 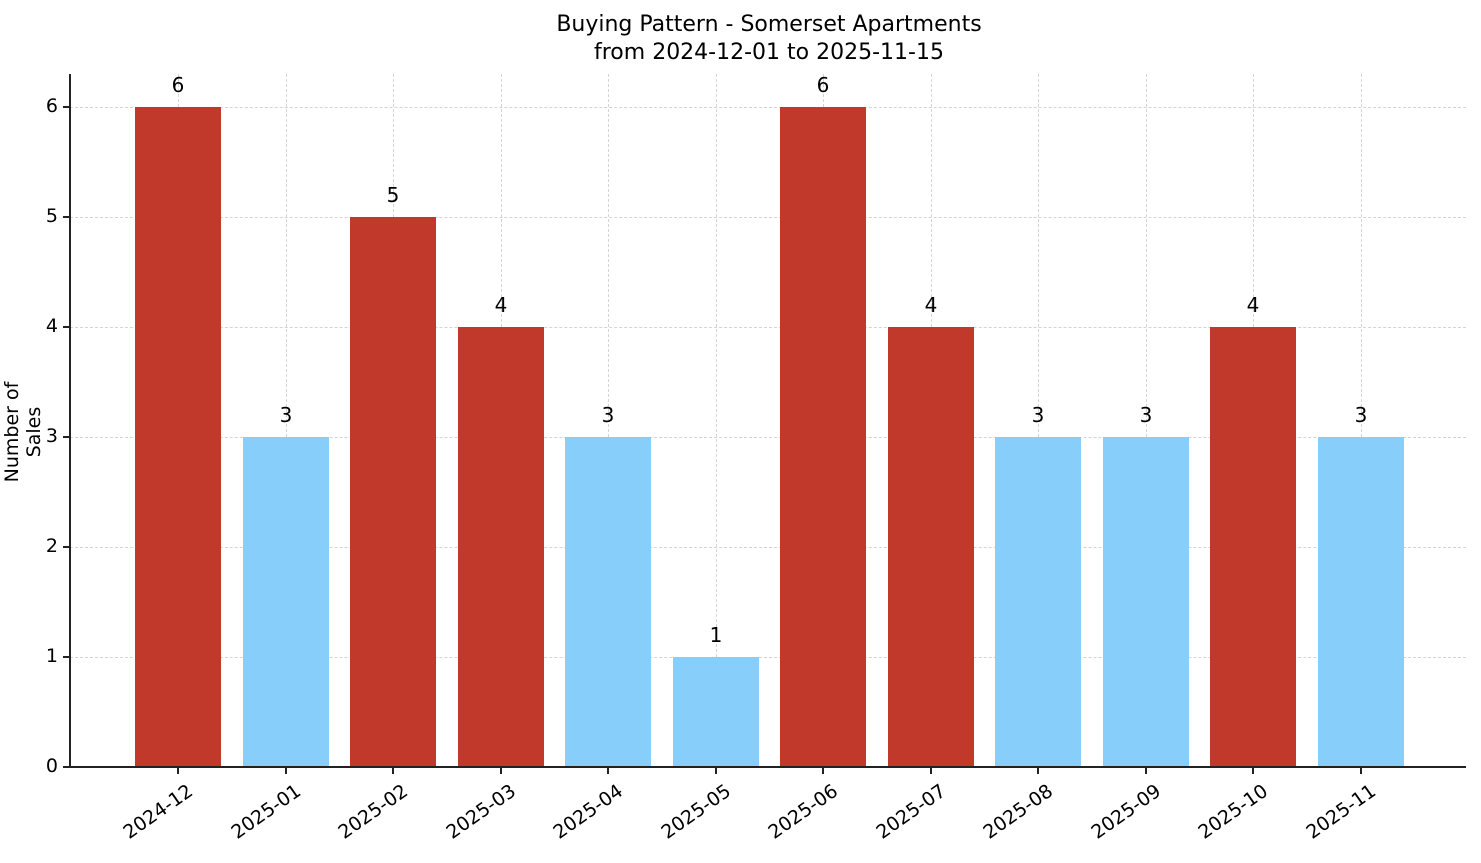 I want to click on x-tick-label: 2025-10, so click(x=1233, y=812).